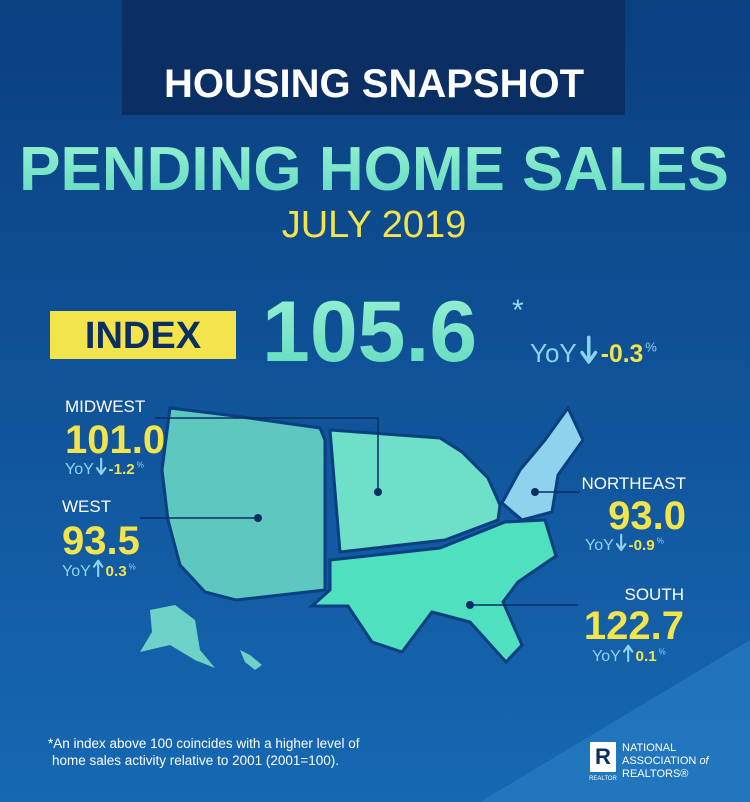  I want to click on map-south, so click(433, 591).